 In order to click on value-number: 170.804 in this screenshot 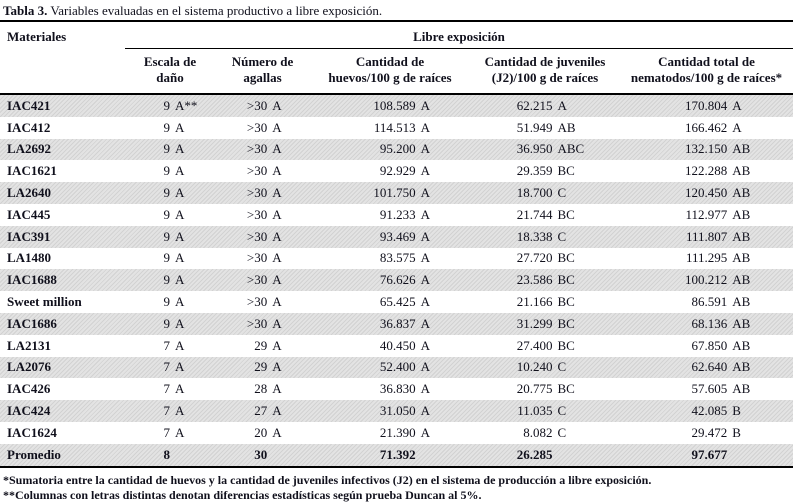, I will do `click(706, 105)`.